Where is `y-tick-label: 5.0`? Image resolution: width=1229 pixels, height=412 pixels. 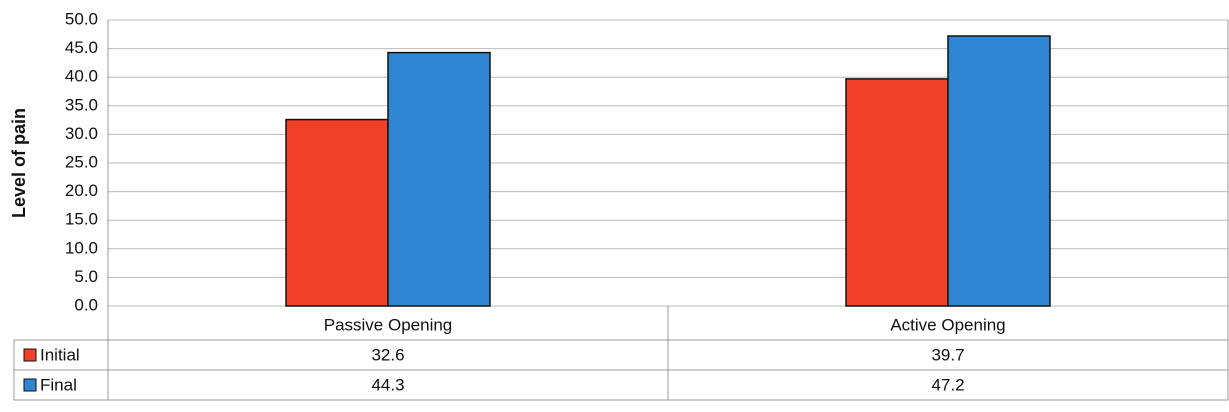
y-tick-label: 5.0 is located at coordinates (86, 276).